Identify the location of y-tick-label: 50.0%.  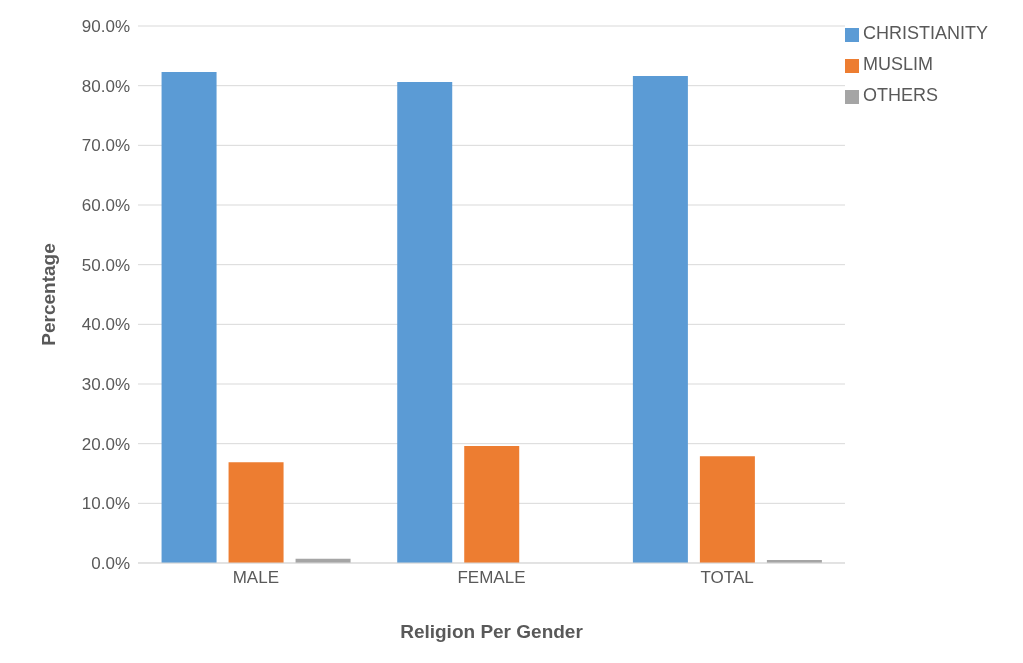
(105, 265).